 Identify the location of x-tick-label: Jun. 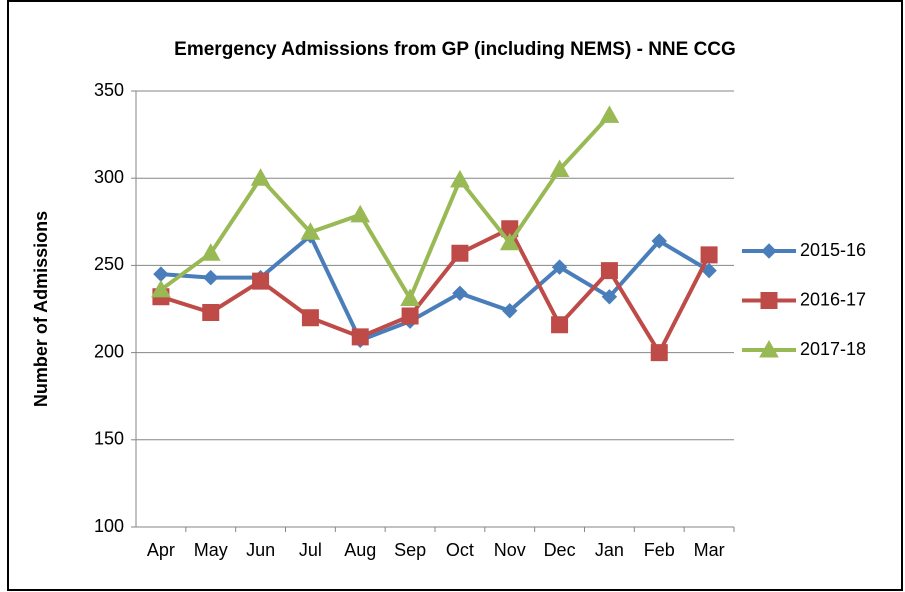
(260, 550).